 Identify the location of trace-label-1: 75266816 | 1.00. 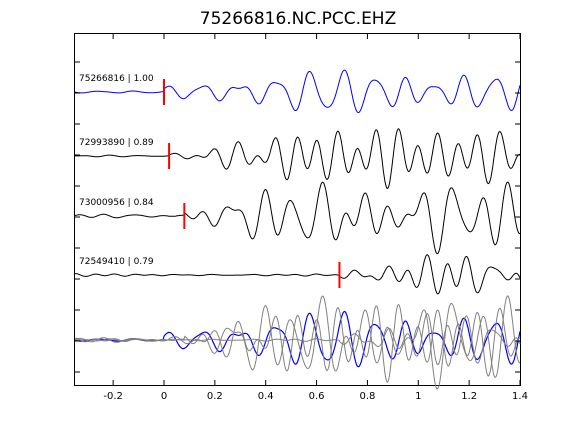
(116, 79).